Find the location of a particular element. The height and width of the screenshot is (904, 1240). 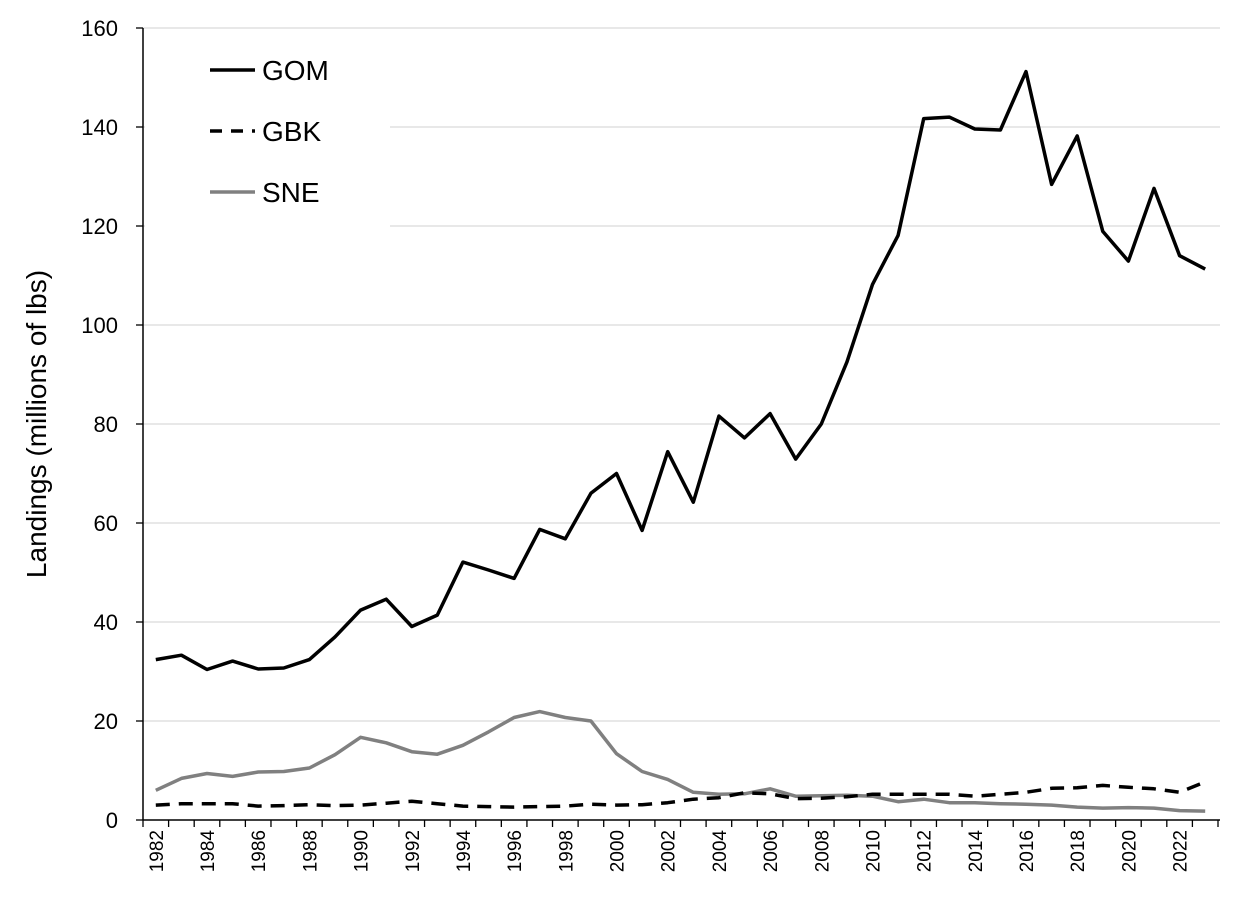

y-tick-label: 80 is located at coordinates (106, 424).